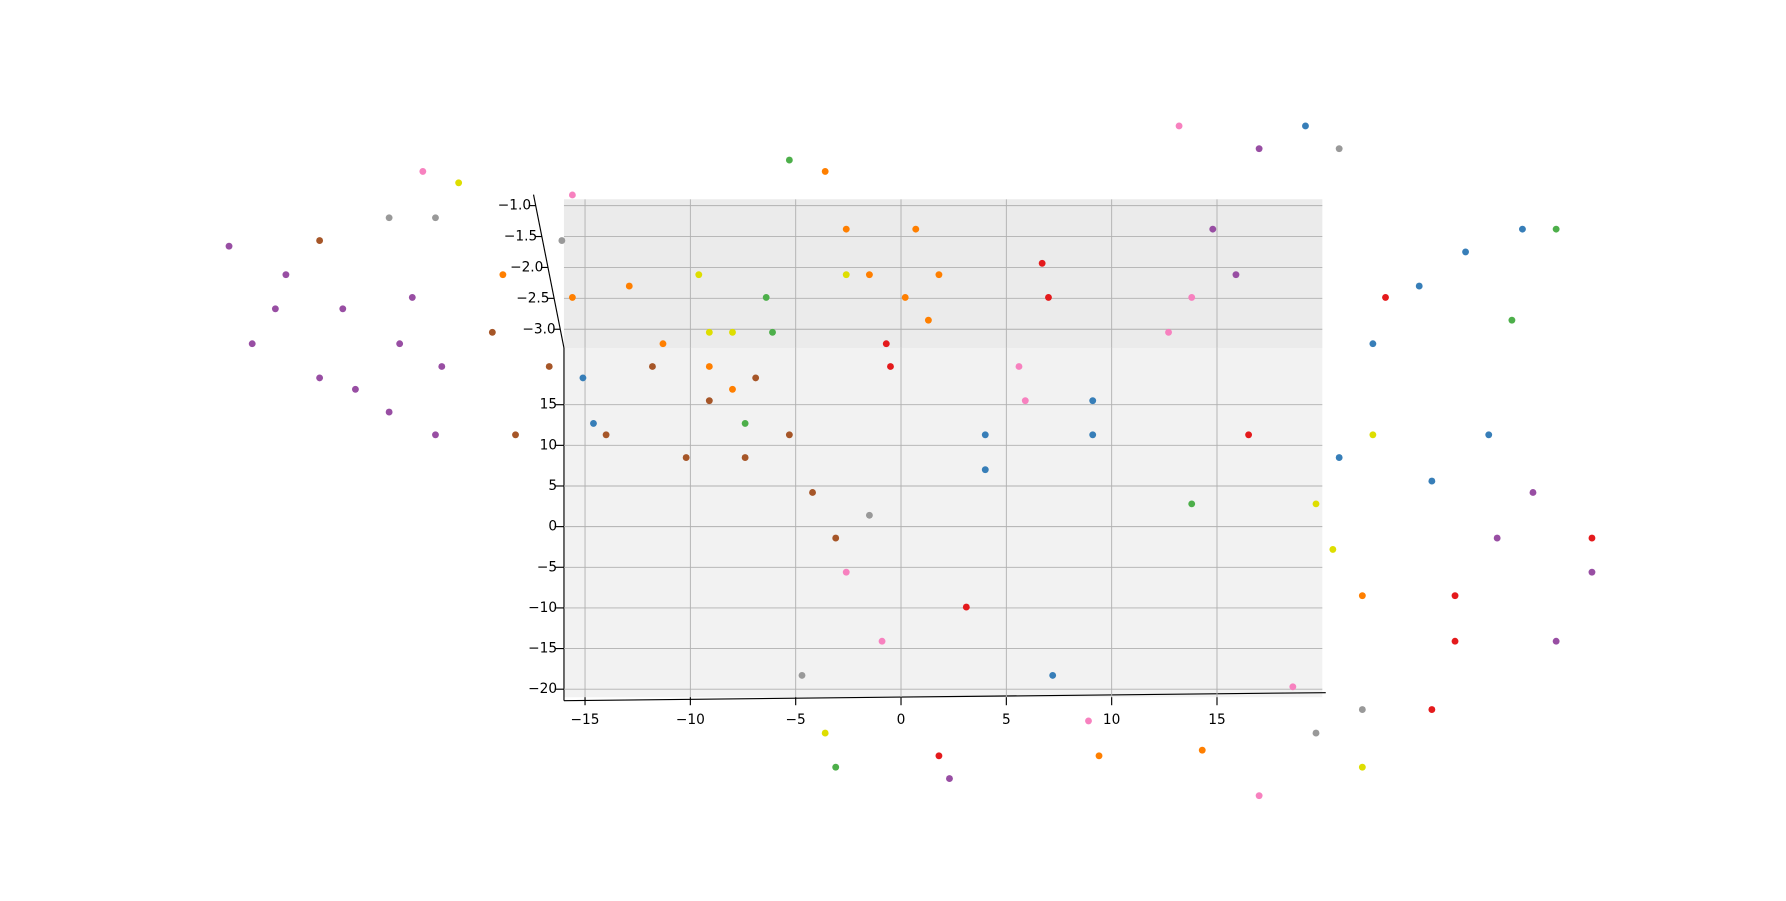 This screenshot has height=901, width=1786. What do you see at coordinates (901, 720) in the screenshot?
I see `x-tick-label: 0` at bounding box center [901, 720].